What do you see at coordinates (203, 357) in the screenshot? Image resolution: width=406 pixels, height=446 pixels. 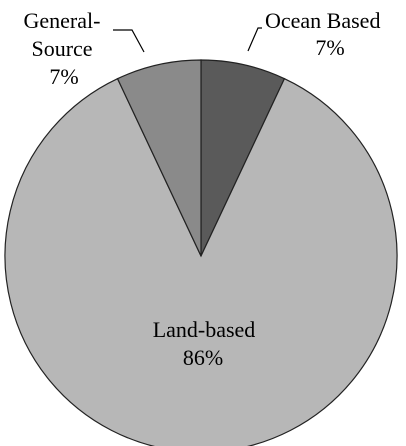 I see `label-land-pct: 86%` at bounding box center [203, 357].